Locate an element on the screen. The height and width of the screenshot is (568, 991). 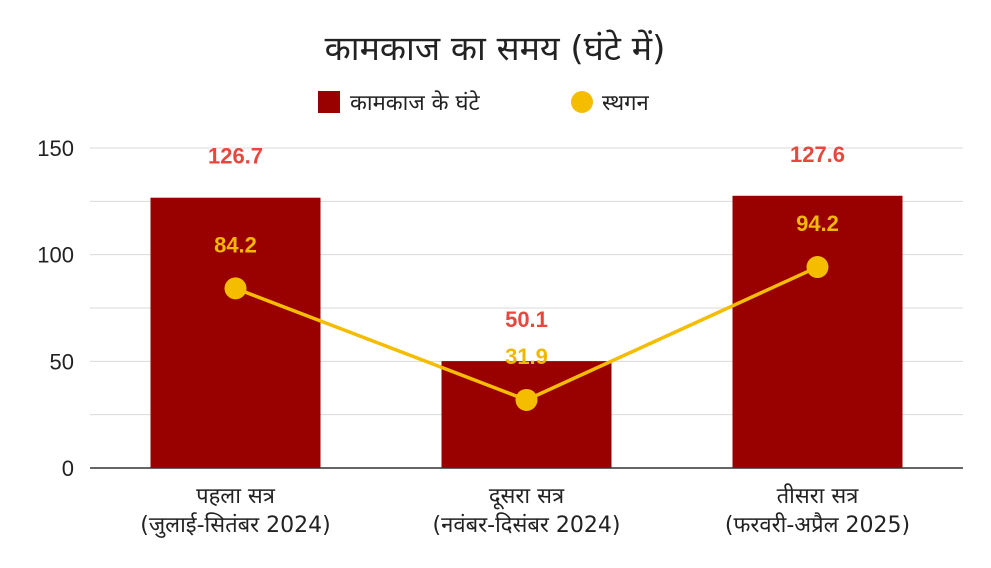
legend-bar-swatch is located at coordinates (329, 102).